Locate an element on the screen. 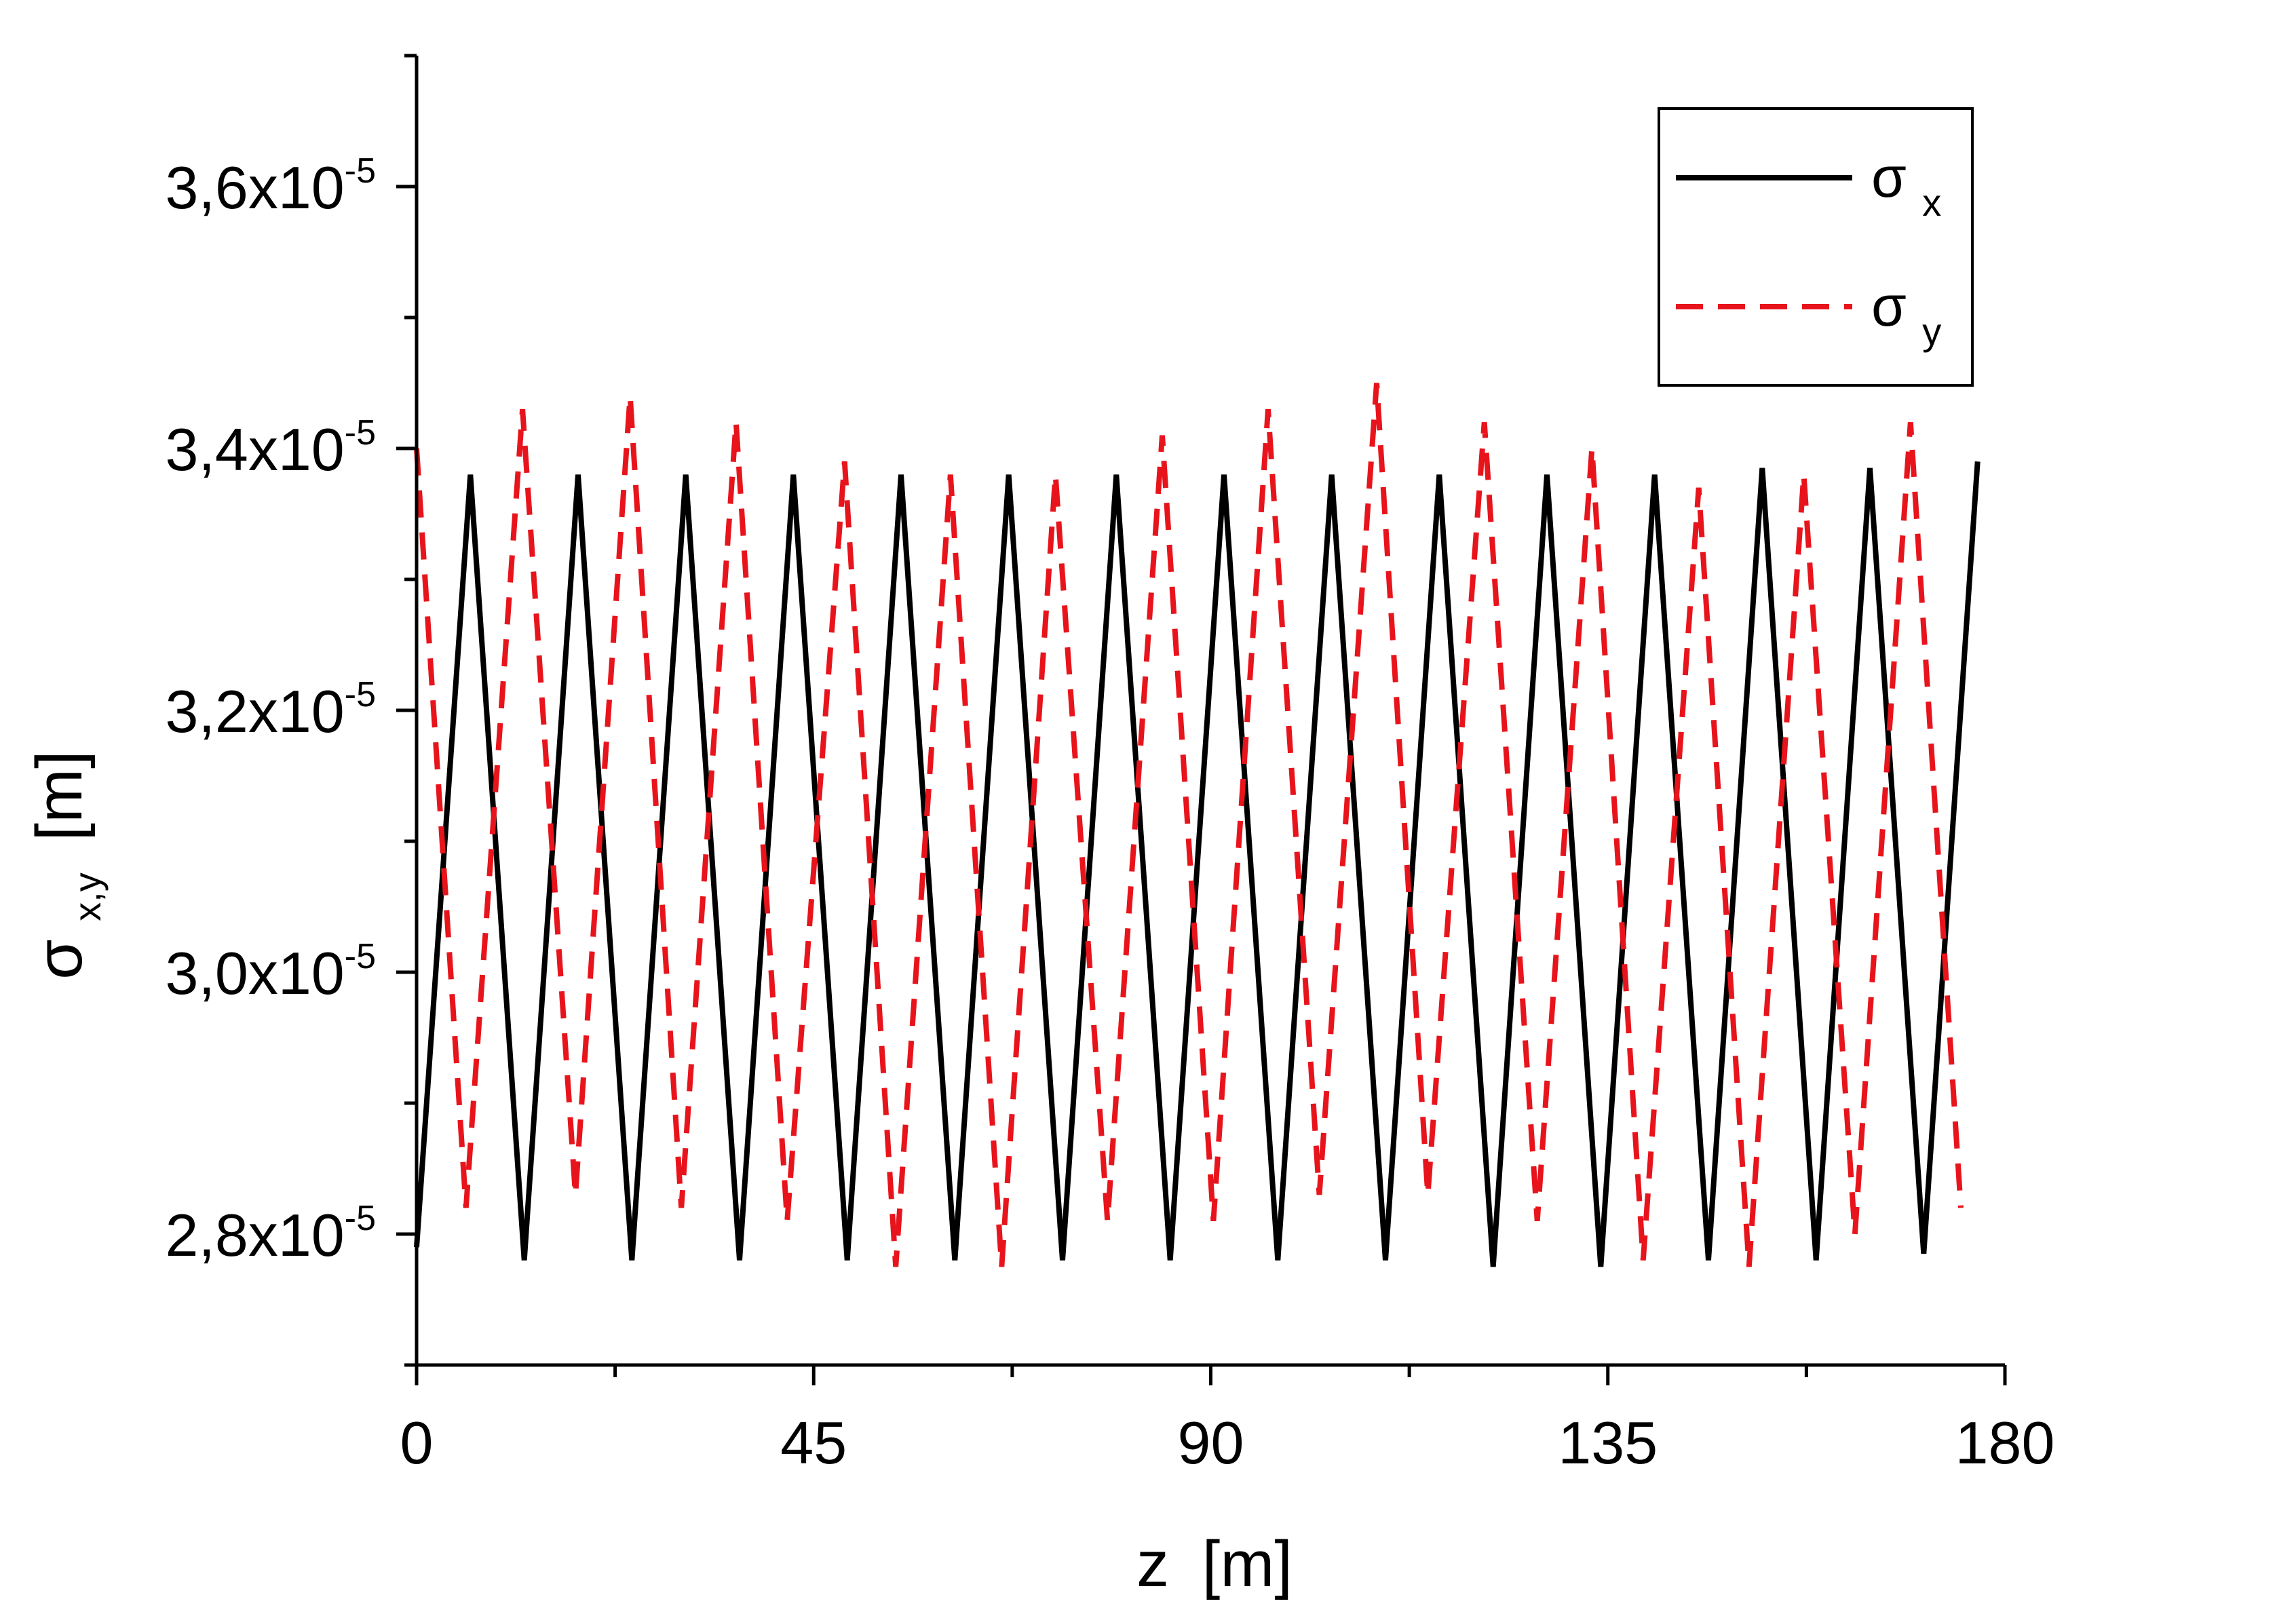 The height and width of the screenshot is (1614, 2296). legend-subscript-sigma-x: x is located at coordinates (1931, 203).